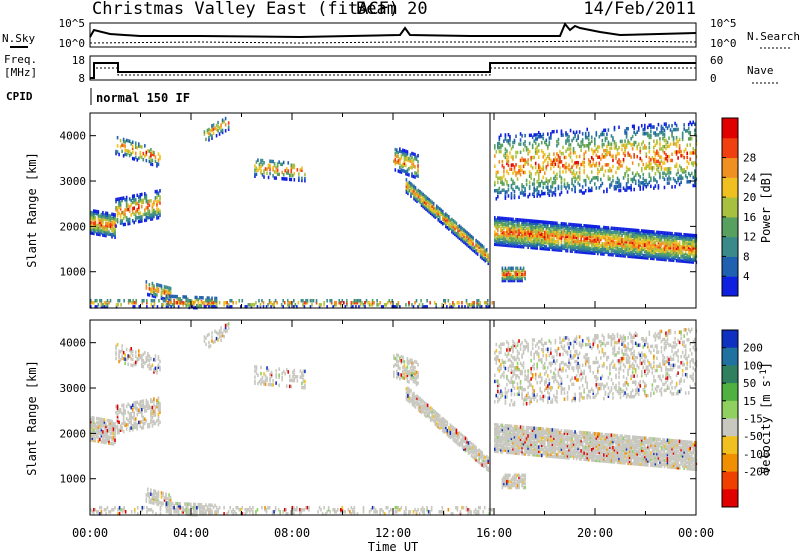 This screenshot has width=800, height=554. What do you see at coordinates (730, 286) in the screenshot?
I see `power-colorbar-segment` at bounding box center [730, 286].